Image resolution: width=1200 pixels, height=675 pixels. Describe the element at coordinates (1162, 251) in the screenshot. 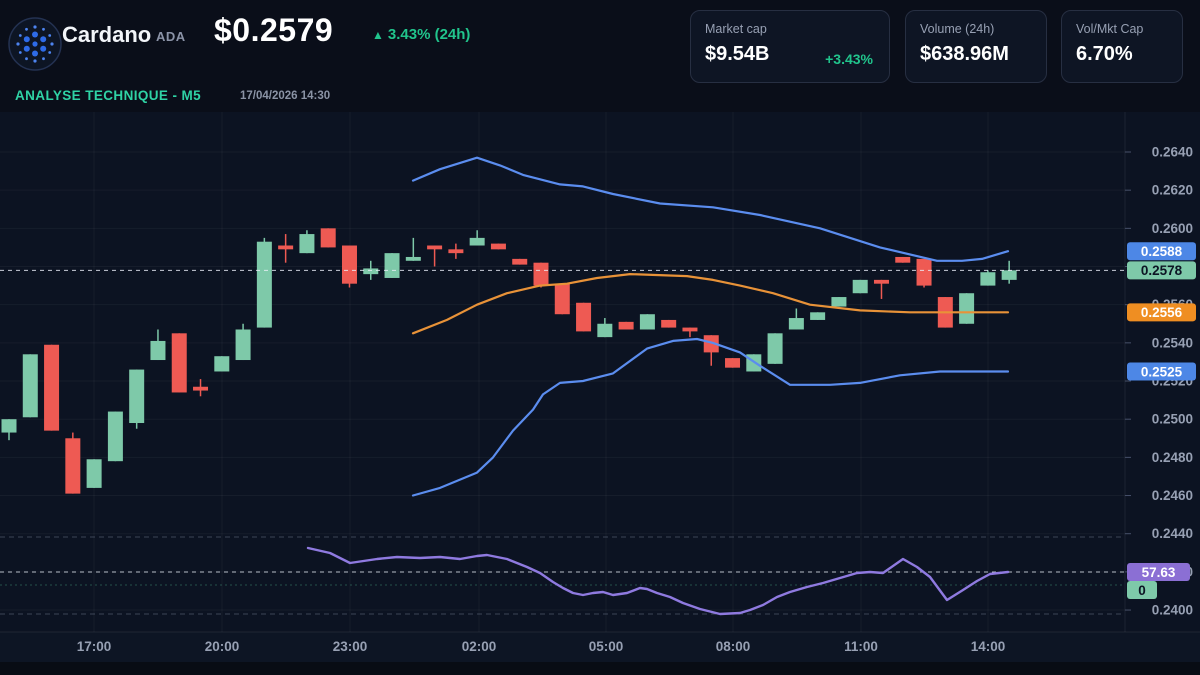

I see `svg-text: 0.2588` at that location.